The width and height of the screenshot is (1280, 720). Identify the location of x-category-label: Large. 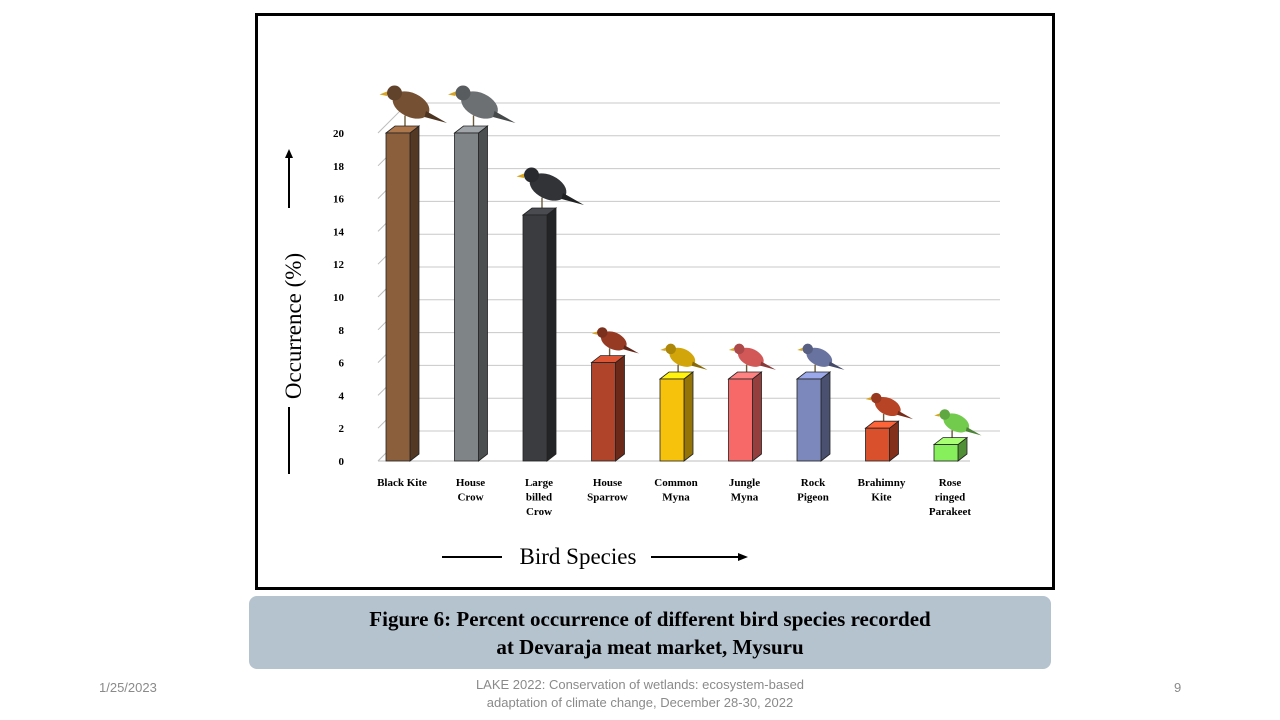
(539, 483).